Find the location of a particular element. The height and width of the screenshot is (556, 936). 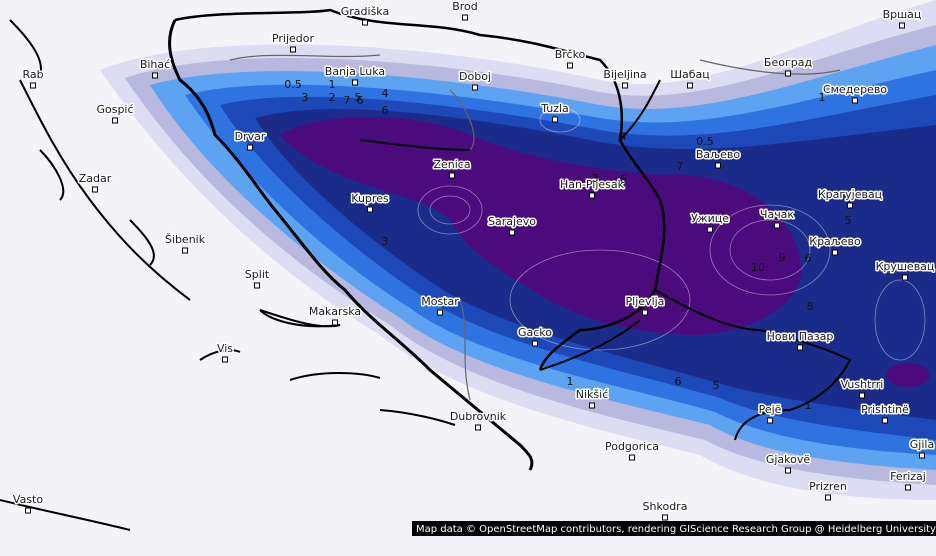

city-label: Београд is located at coordinates (788, 62).